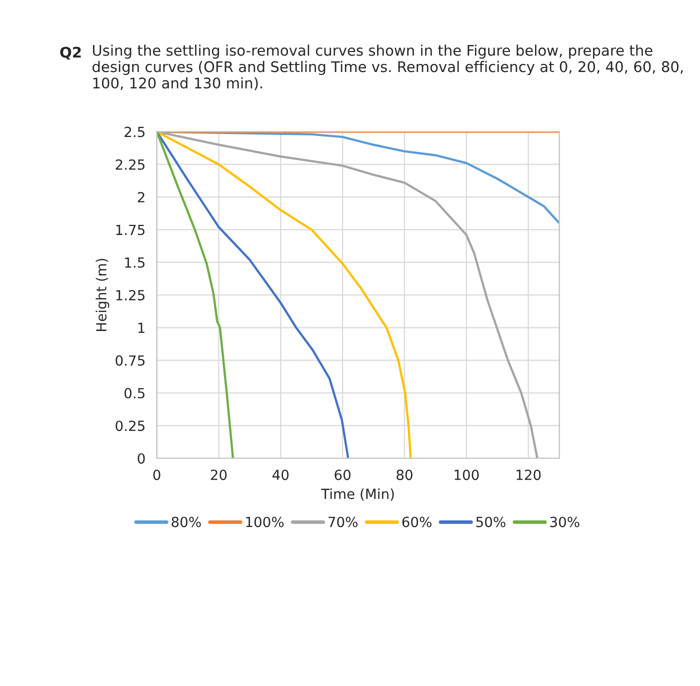 This screenshot has width=700, height=686. I want to click on y-tick-label: 1.25, so click(130, 295).